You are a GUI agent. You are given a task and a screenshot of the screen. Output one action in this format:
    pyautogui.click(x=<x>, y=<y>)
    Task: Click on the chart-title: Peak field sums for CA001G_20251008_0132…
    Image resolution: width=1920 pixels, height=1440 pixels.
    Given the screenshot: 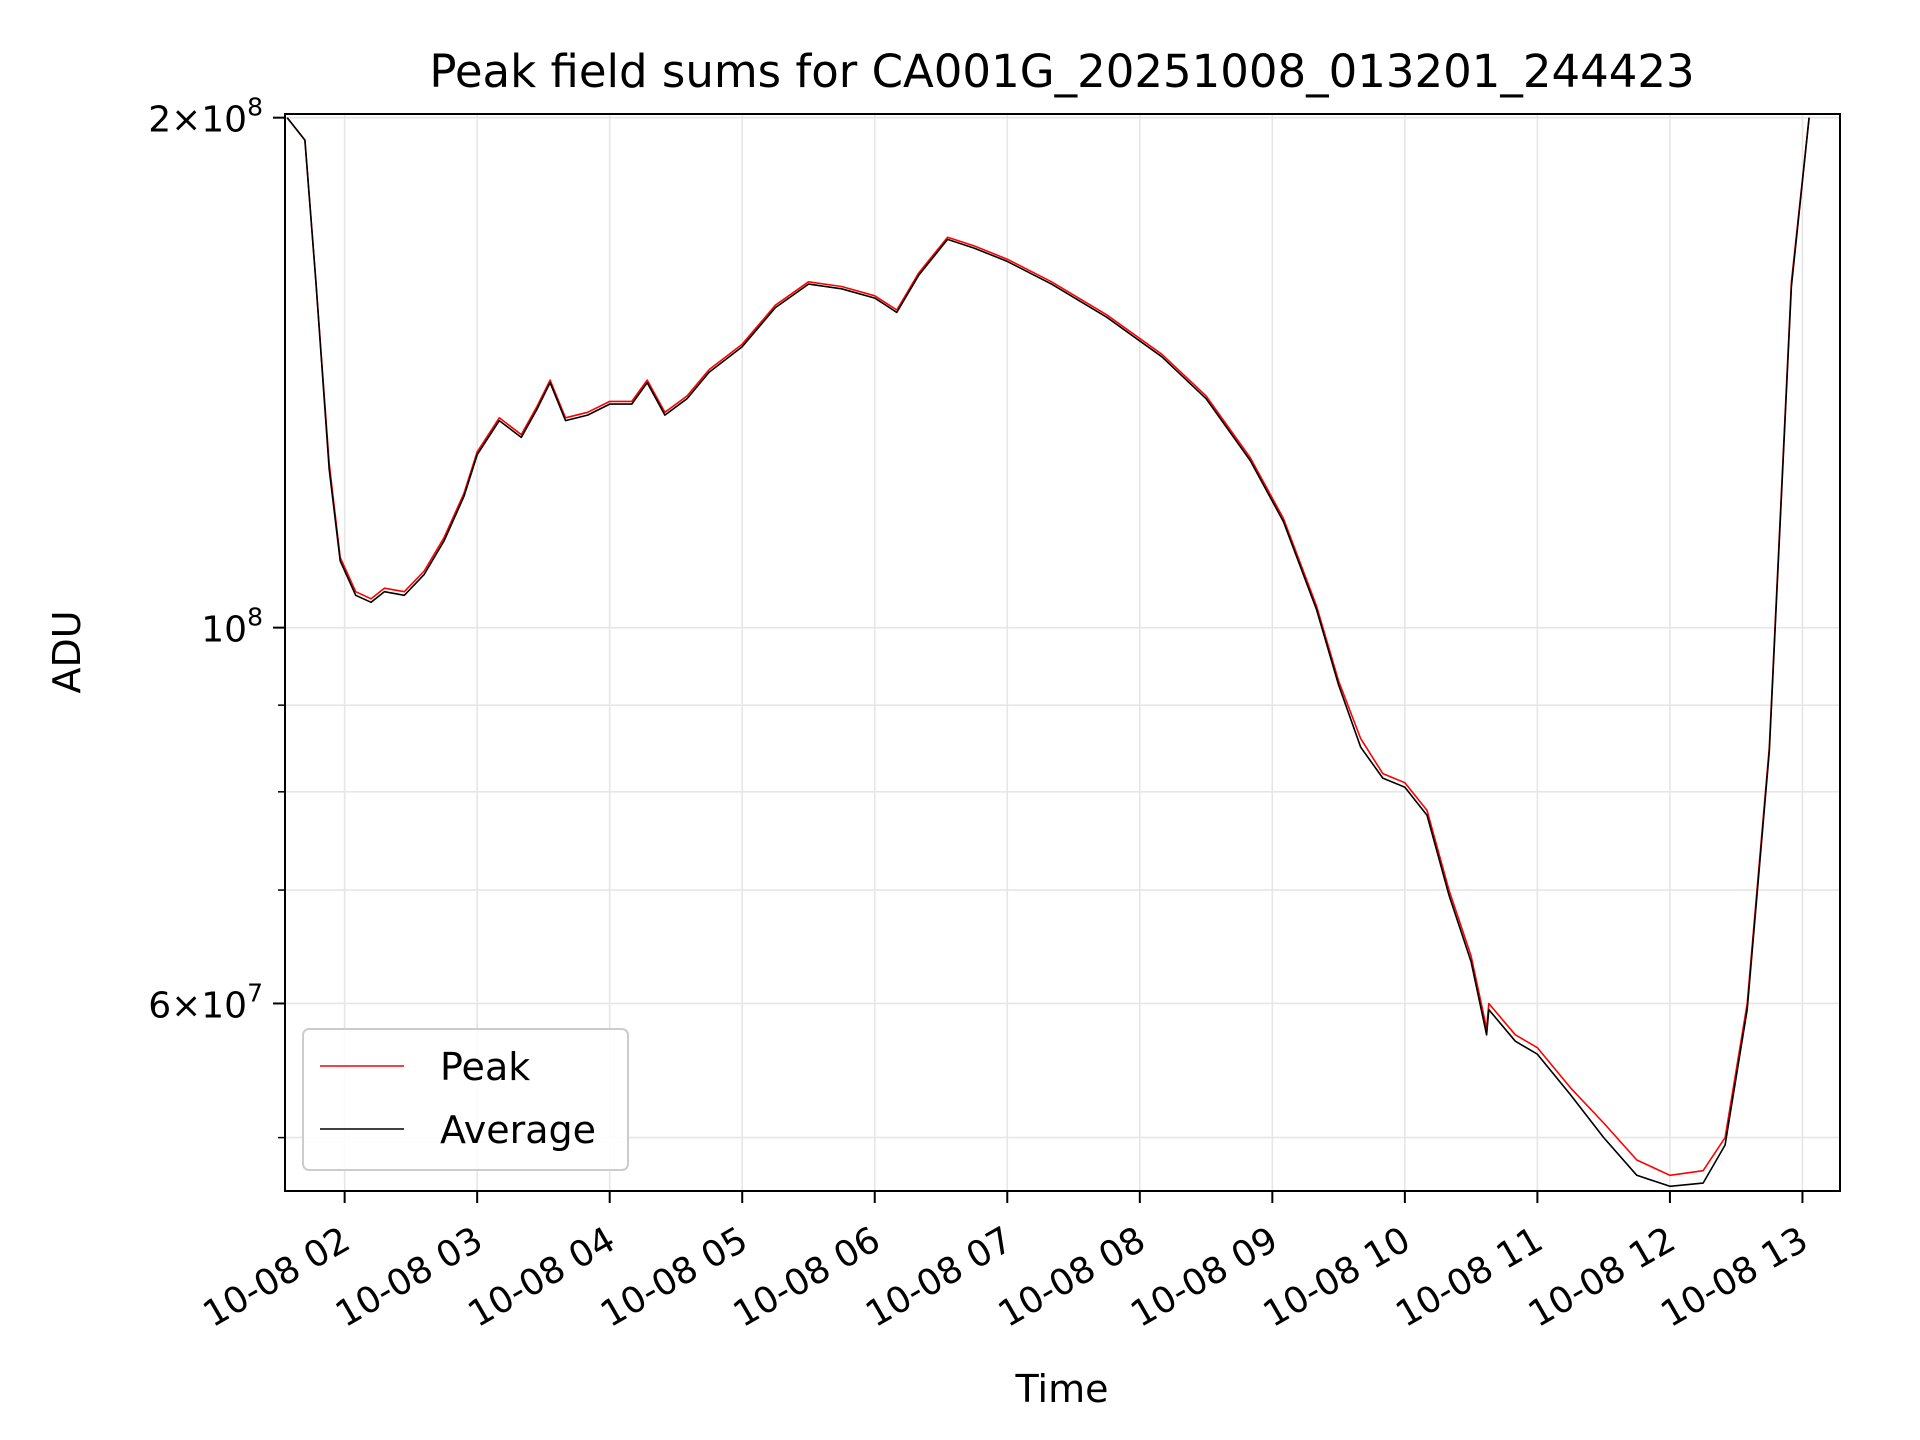 What is the action you would take?
    pyautogui.click(x=1061, y=71)
    